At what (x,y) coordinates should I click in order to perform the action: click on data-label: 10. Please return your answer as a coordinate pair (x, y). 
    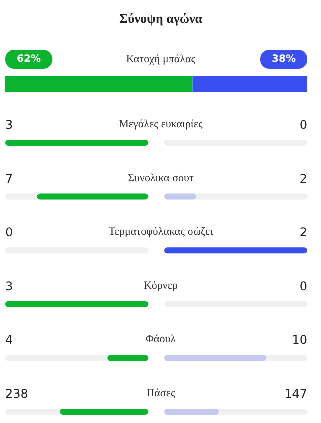
    Looking at the image, I should click on (300, 340).